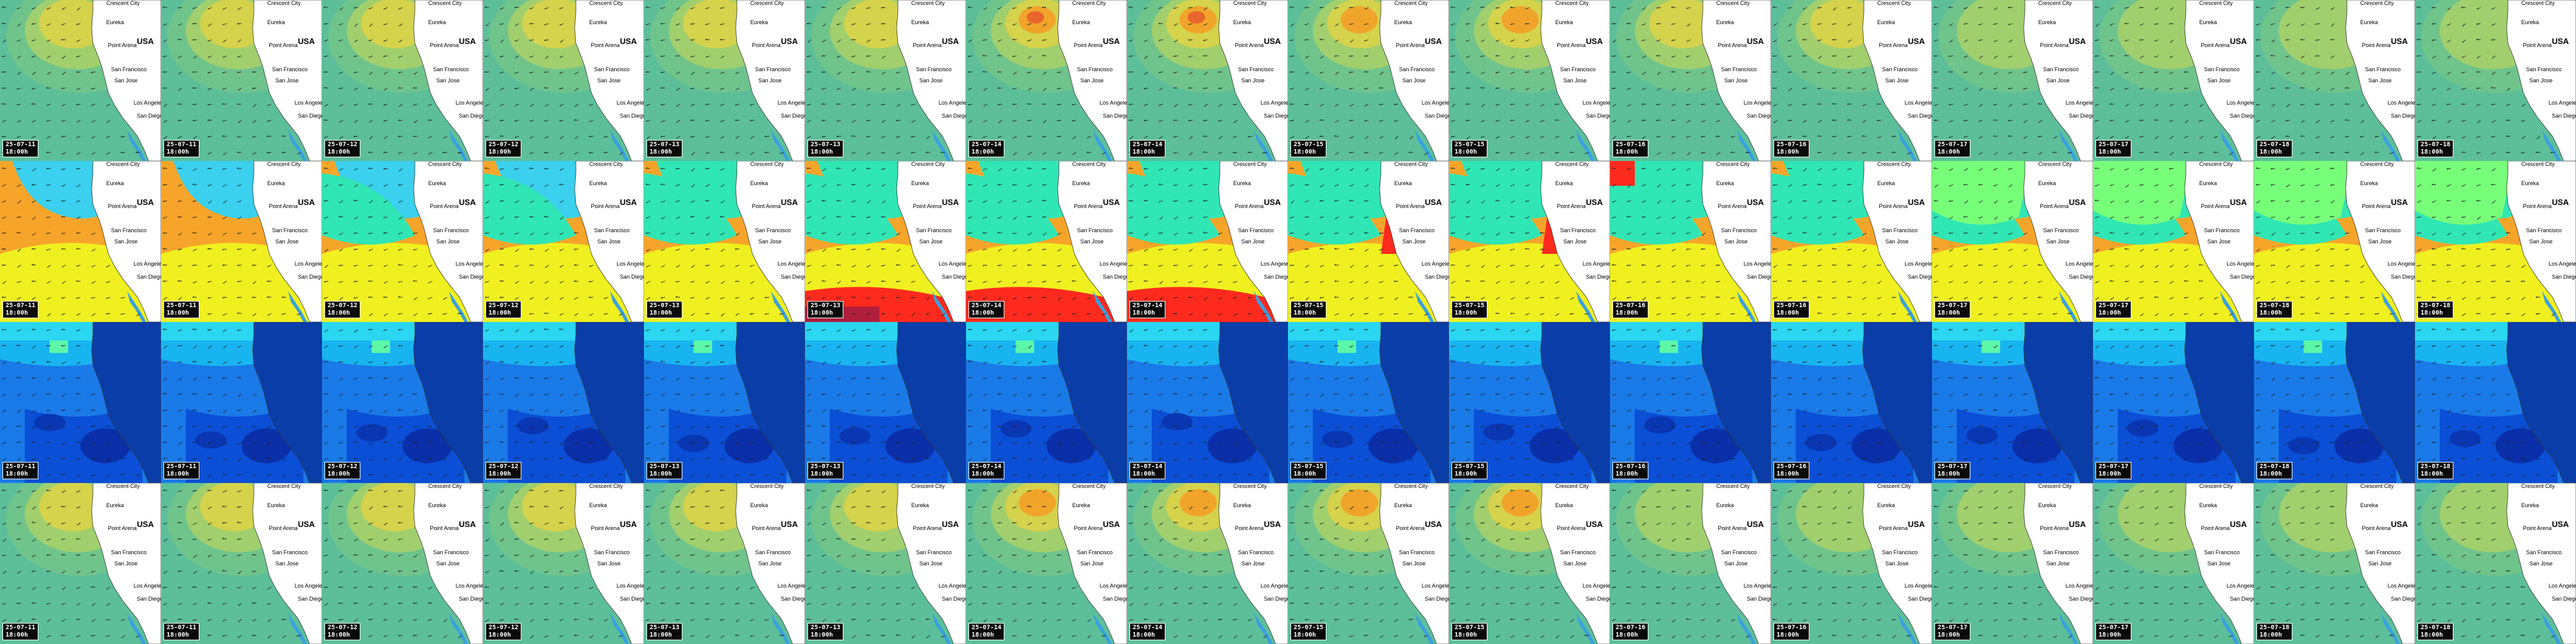  What do you see at coordinates (1952, 631) in the screenshot?
I see `timestamp-badge: 25-07-17 18:00h` at bounding box center [1952, 631].